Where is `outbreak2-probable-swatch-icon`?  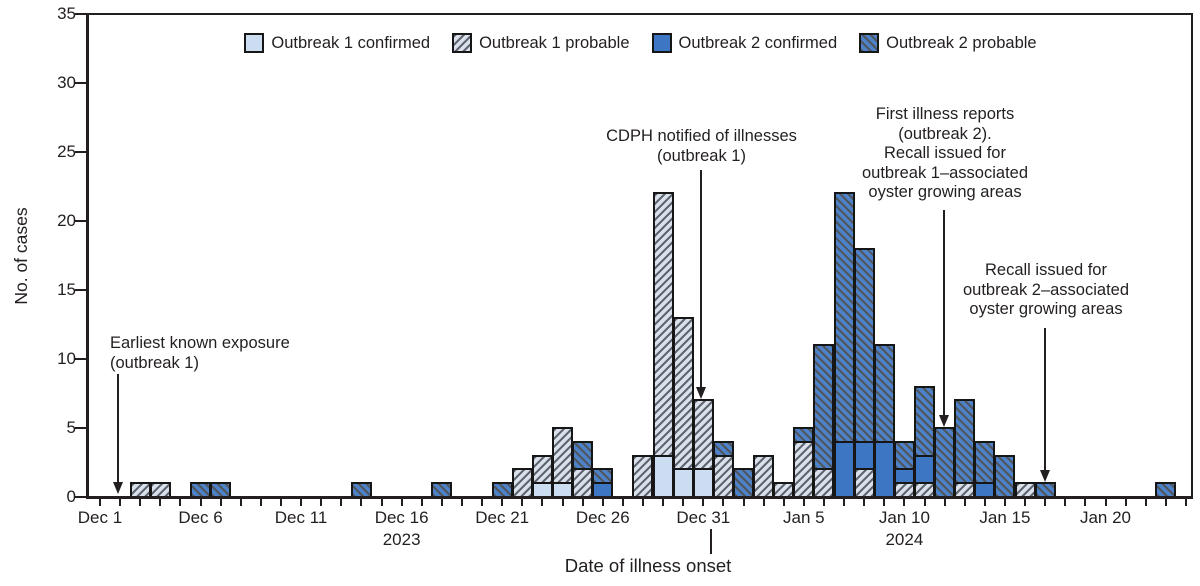
outbreak2-probable-swatch-icon is located at coordinates (869, 43).